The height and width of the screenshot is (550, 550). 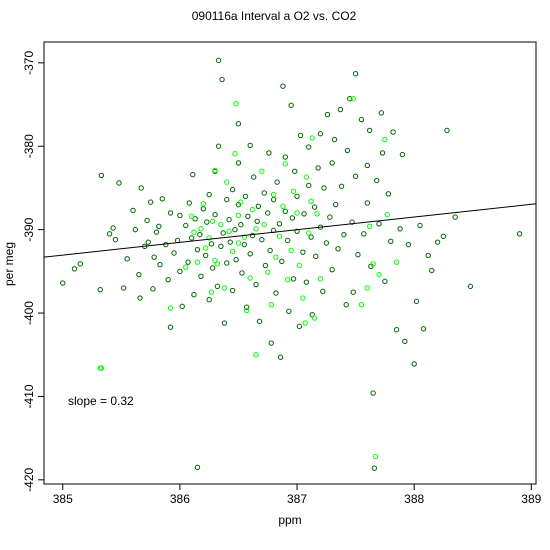 What do you see at coordinates (29, 480) in the screenshot?
I see `y-tick-label: -420` at bounding box center [29, 480].